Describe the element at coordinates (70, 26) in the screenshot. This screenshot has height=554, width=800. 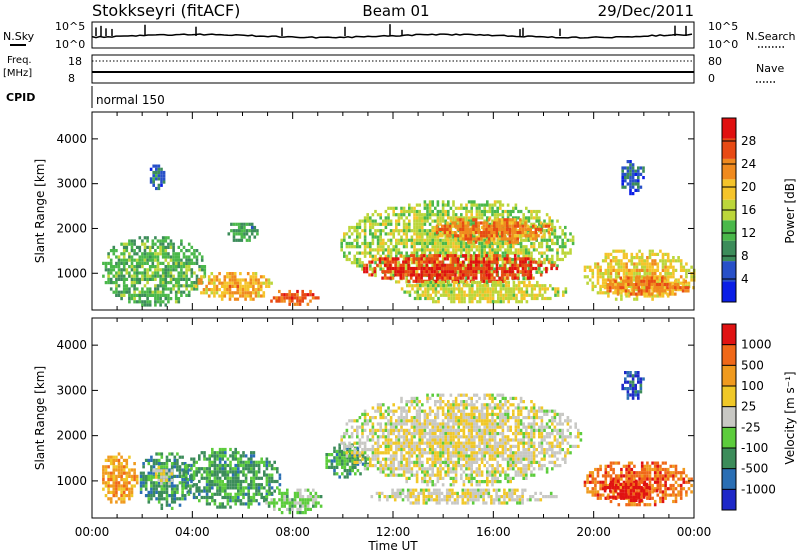
I see `nsky-tick-top: 10^5` at that location.